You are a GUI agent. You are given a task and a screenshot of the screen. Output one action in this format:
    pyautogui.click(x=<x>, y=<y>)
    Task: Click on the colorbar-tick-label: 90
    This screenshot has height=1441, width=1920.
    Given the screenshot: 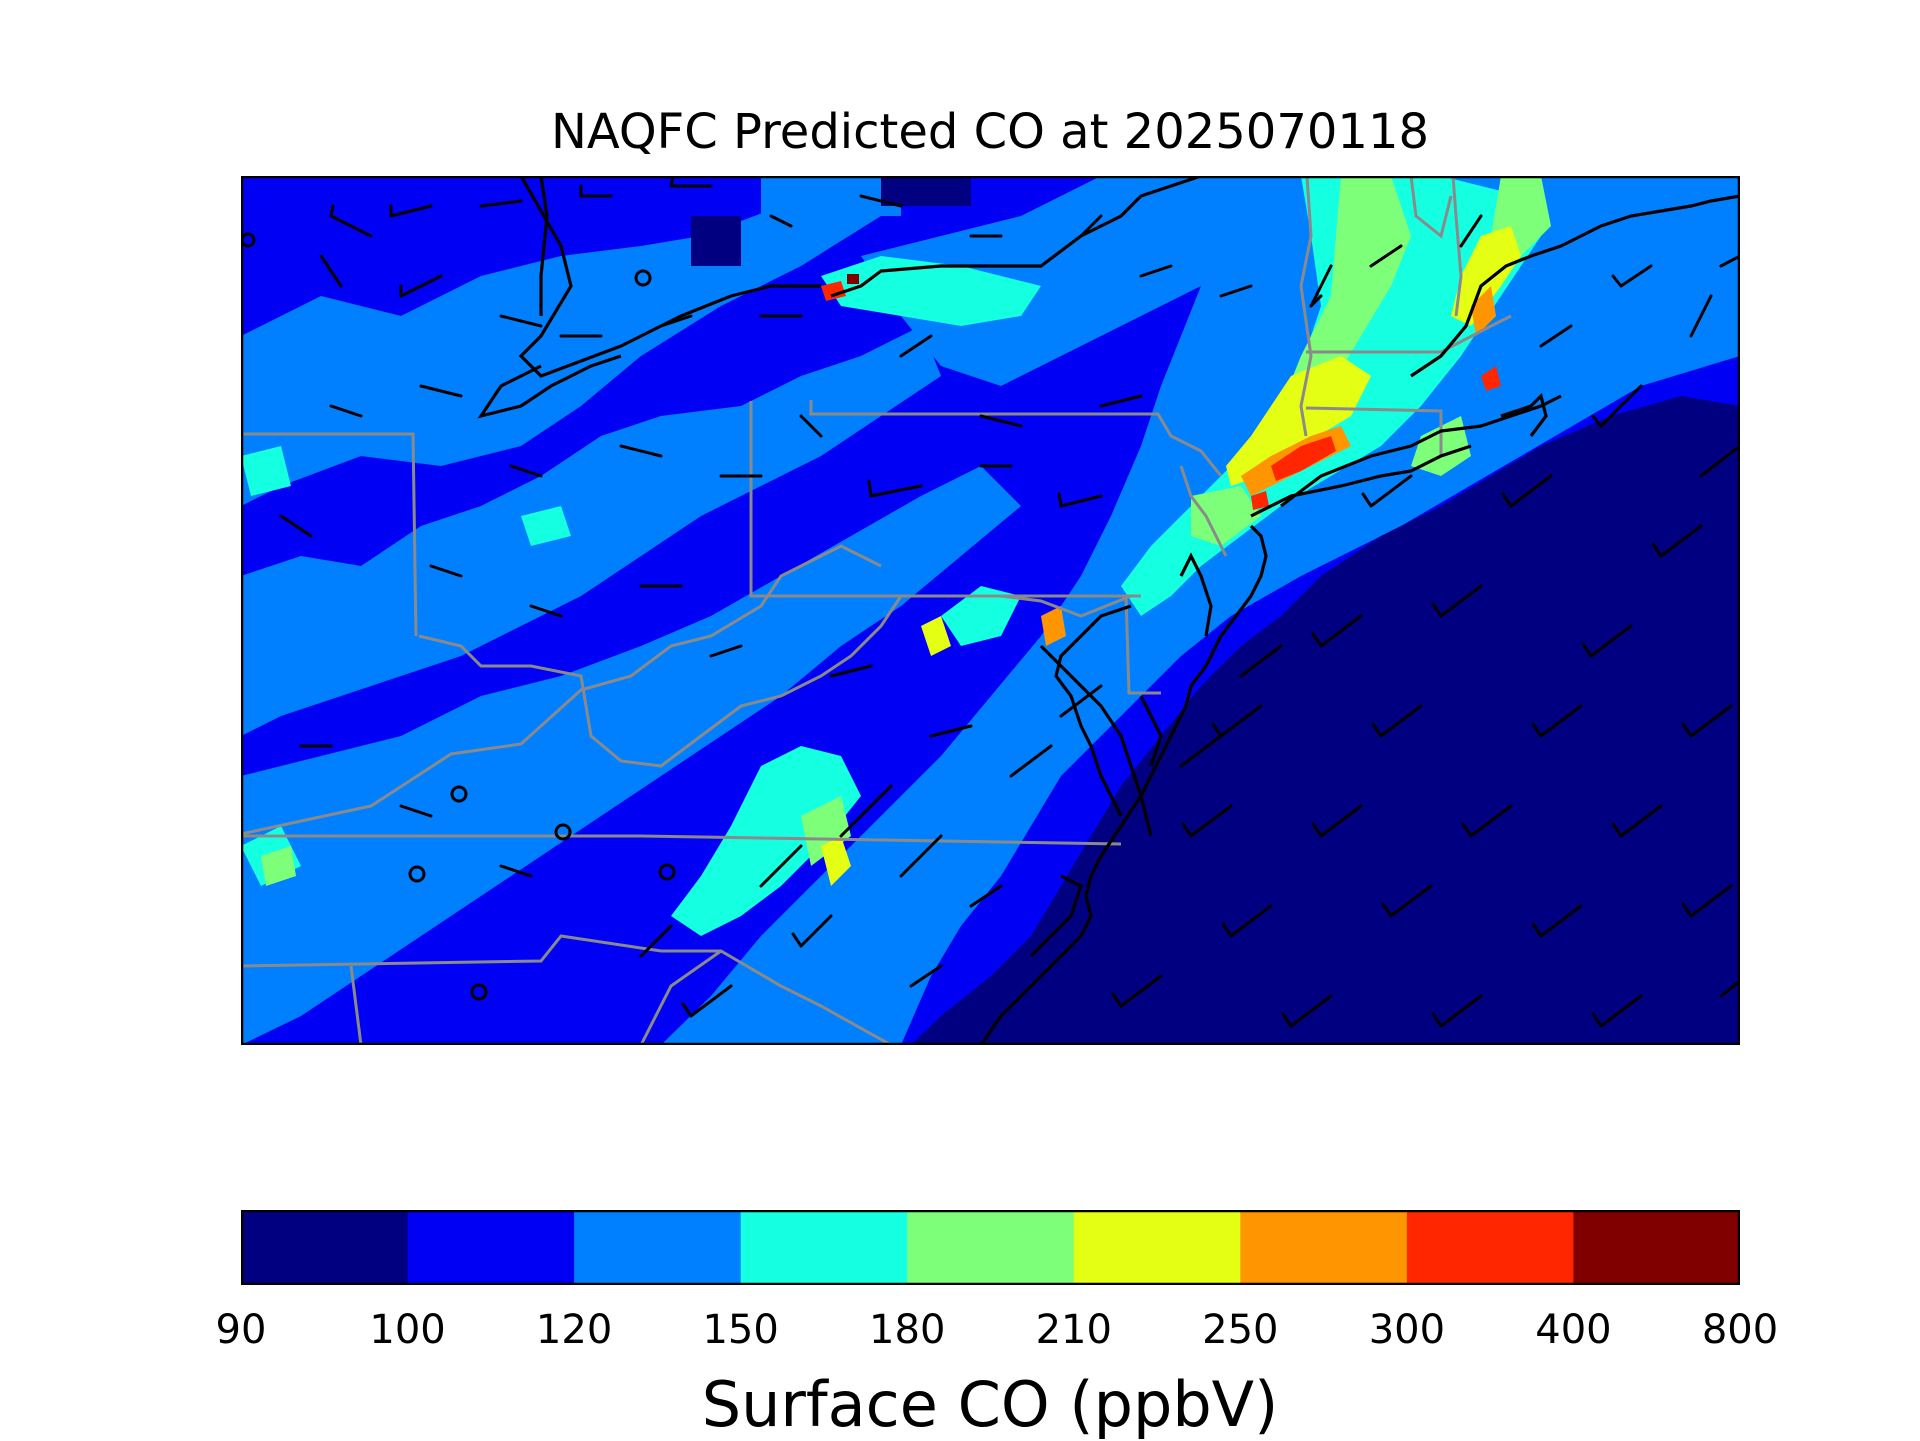 What is the action you would take?
    pyautogui.click(x=241, y=1330)
    